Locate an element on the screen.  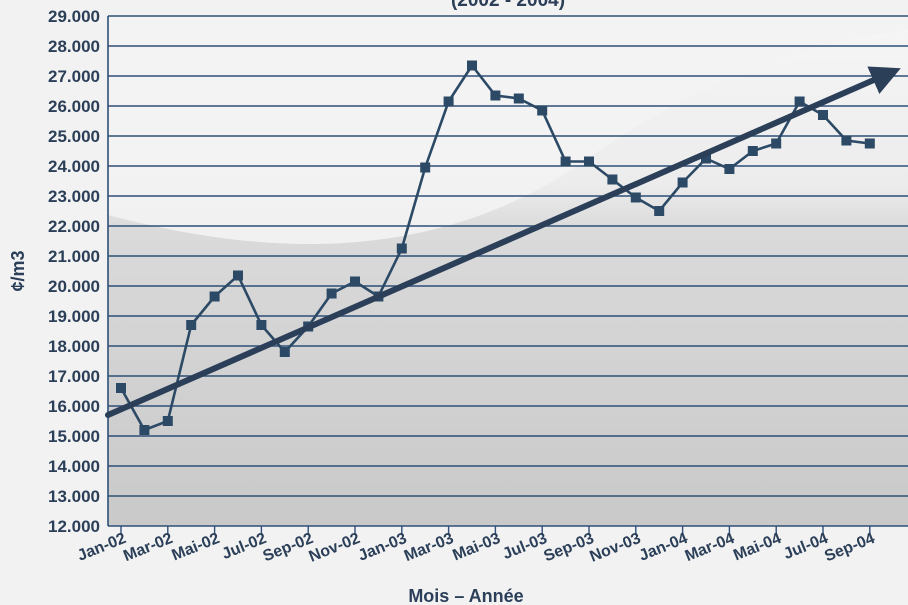
y-tick-label: 23.000 is located at coordinates (74, 196).